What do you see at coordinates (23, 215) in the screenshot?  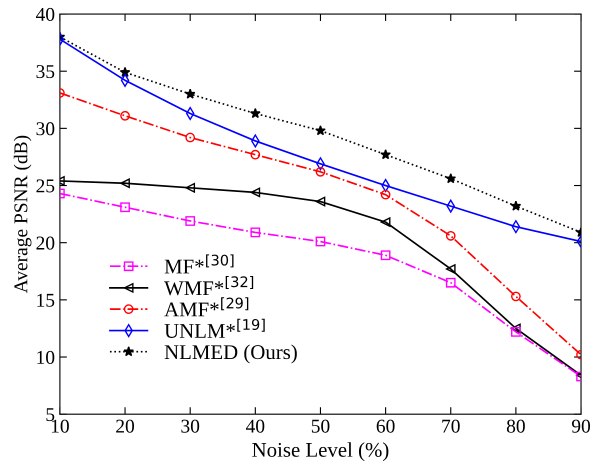 I see `y-axis-title: Average PSNR (dB)` at bounding box center [23, 215].